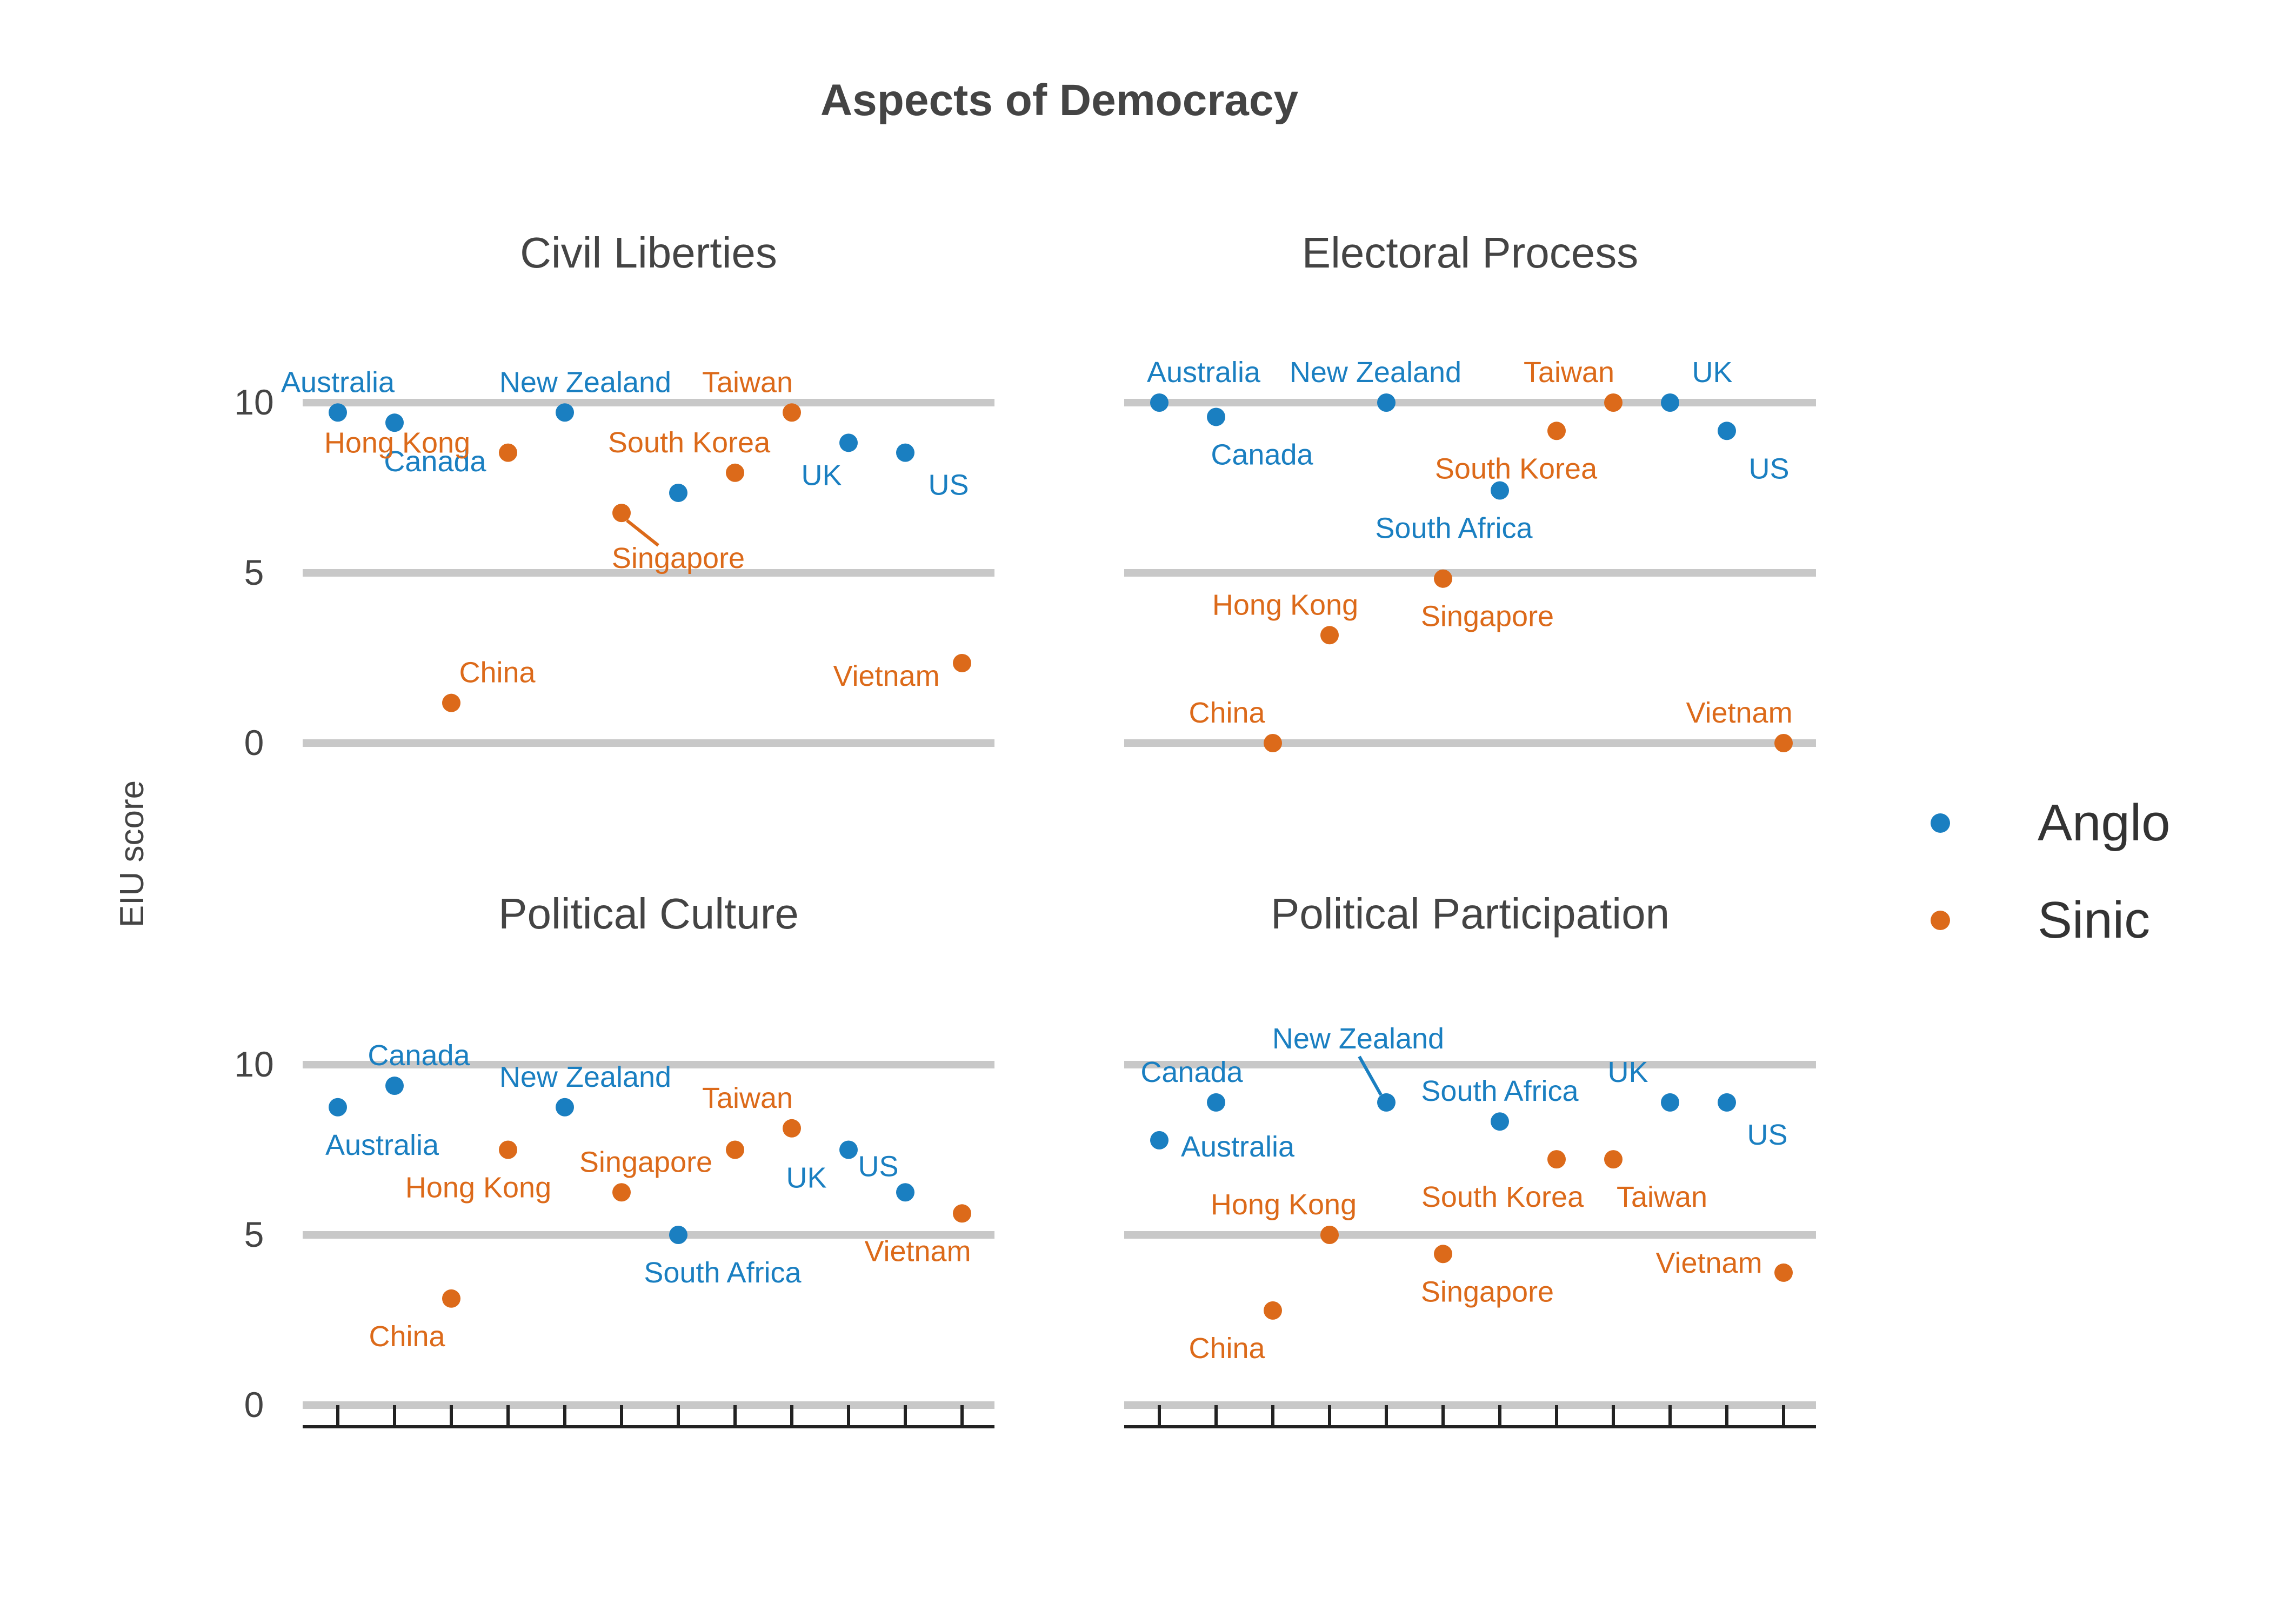 The image size is (2270, 1624). Describe the element at coordinates (648, 253) in the screenshot. I see `panel-title: Civil Liberties` at that location.